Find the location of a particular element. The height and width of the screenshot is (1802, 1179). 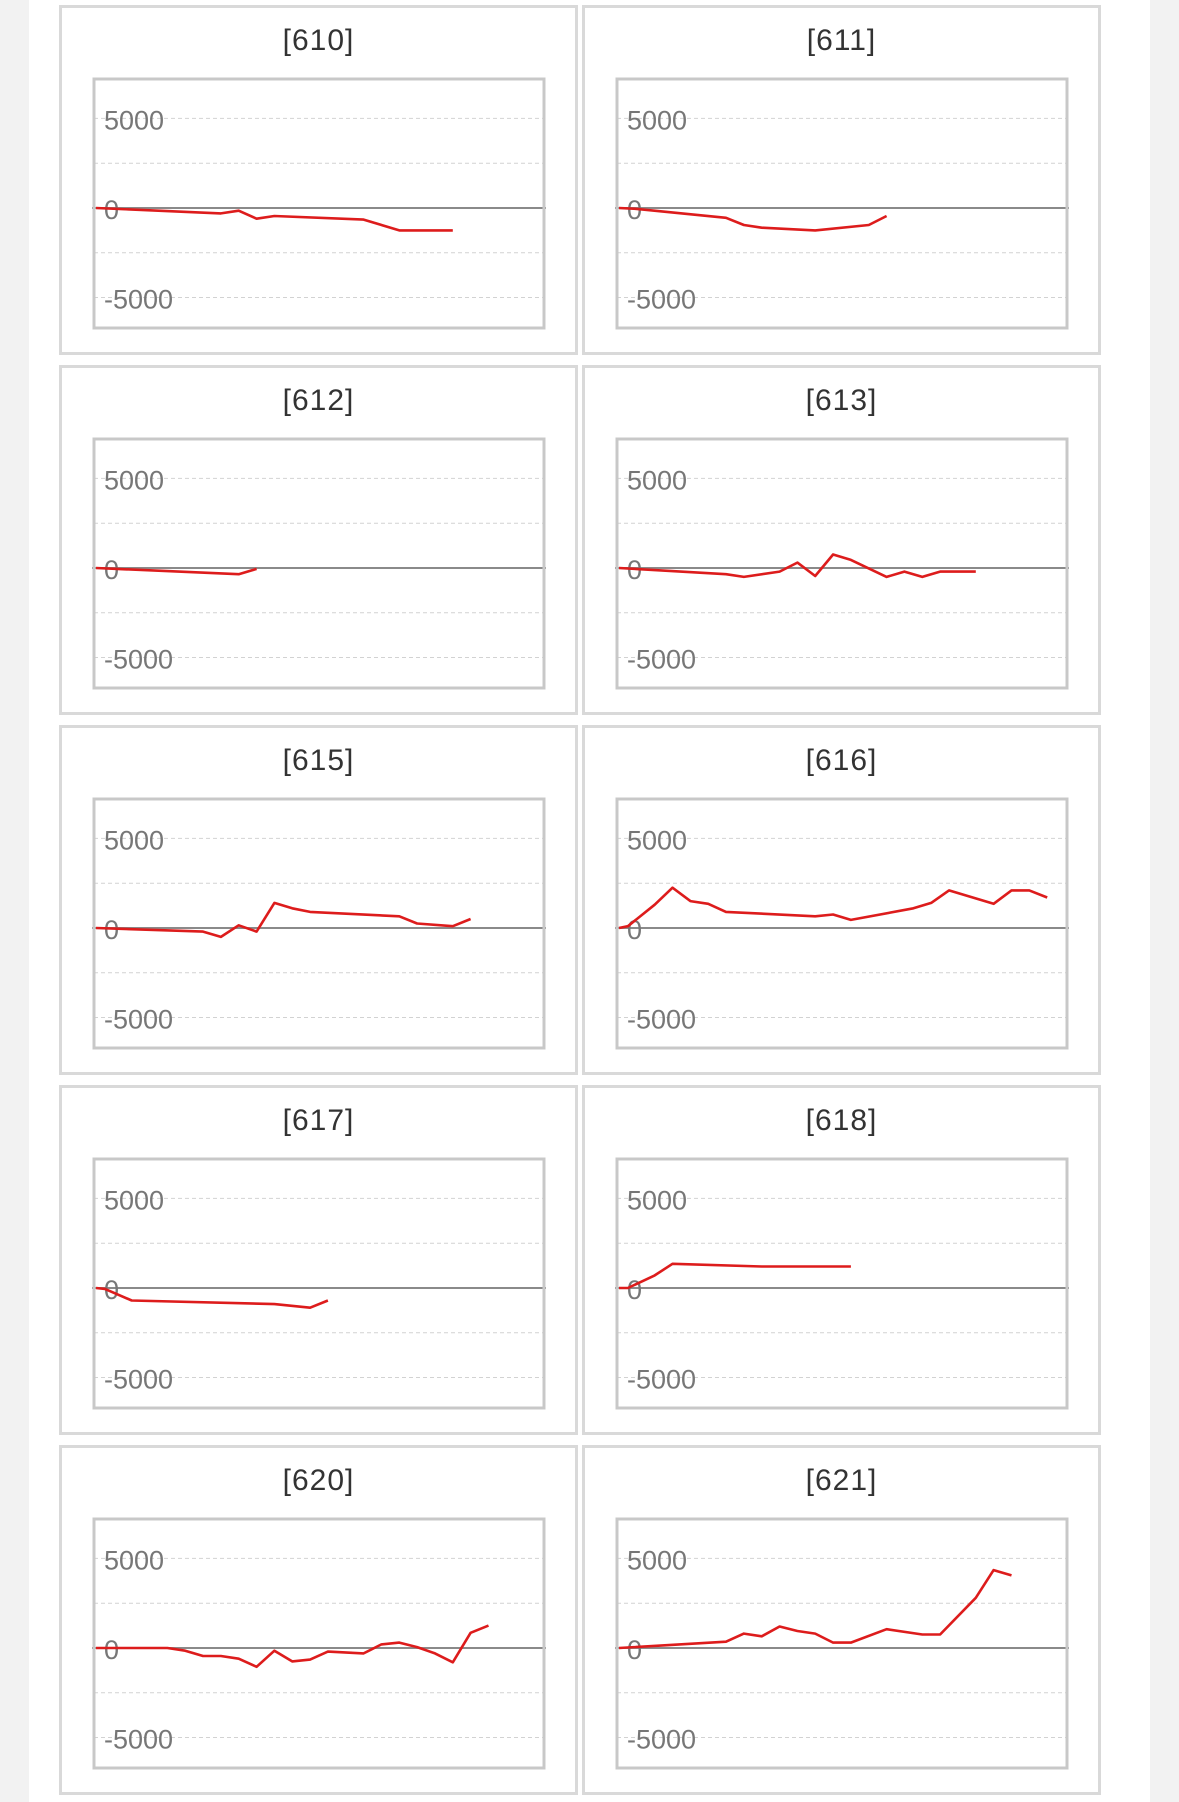

chart-title: [618] is located at coordinates (841, 1120).